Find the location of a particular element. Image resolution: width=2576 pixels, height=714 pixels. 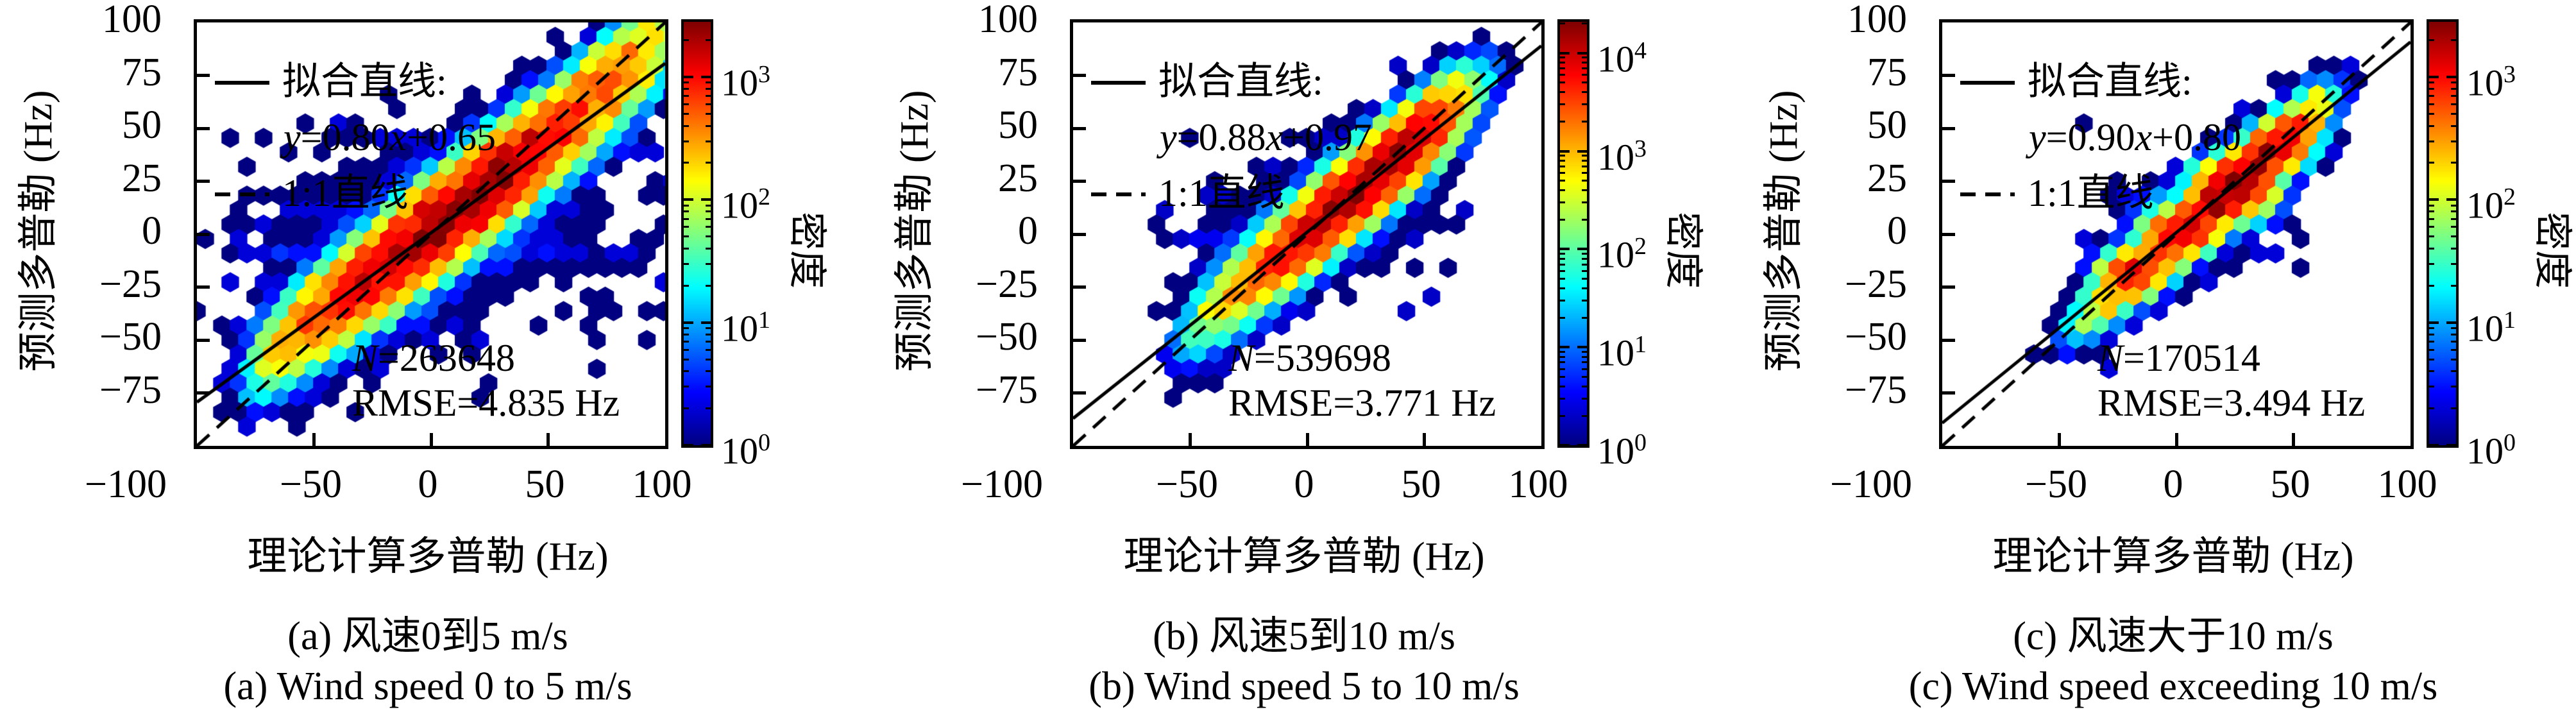

y-tick-label: −25 is located at coordinates (1876, 284).